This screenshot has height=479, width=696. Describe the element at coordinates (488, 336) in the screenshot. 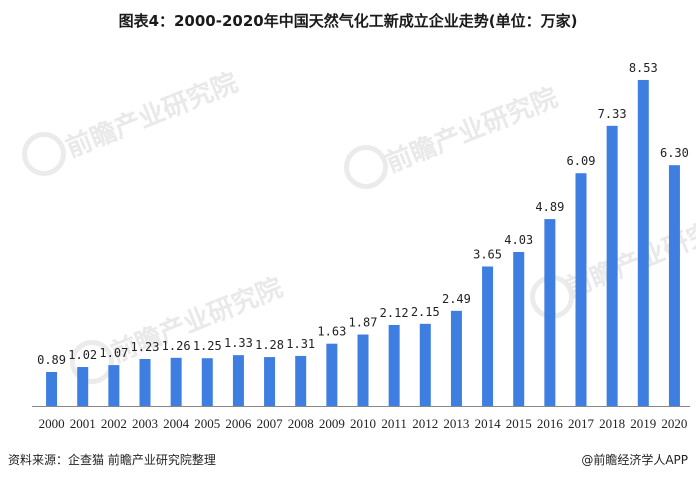

I see `bar-2014` at that location.